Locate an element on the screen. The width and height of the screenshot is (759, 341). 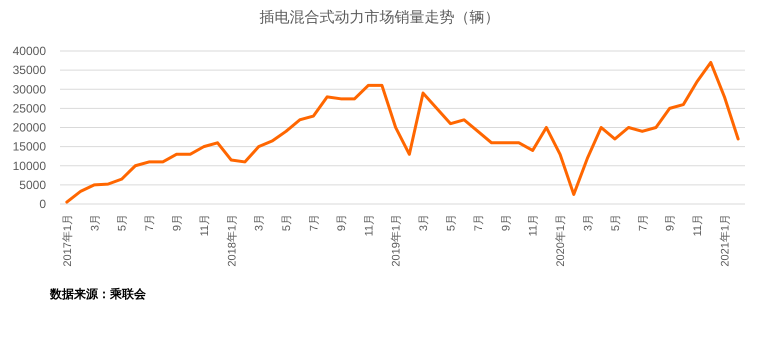
y-tick-label: 30000 is located at coordinates (29, 89).